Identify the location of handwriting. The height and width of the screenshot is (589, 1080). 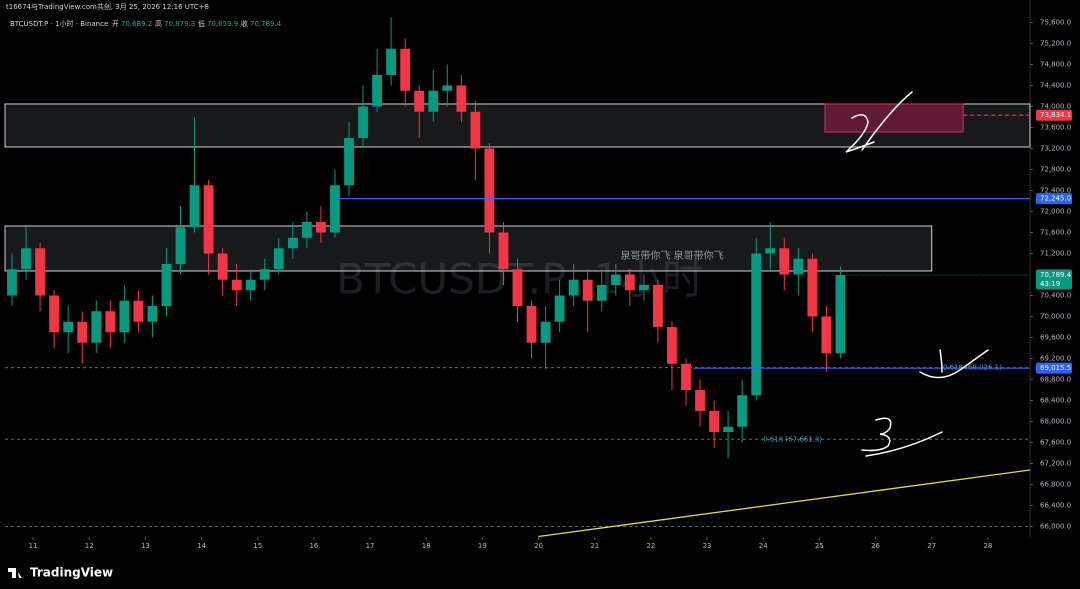
(917, 274).